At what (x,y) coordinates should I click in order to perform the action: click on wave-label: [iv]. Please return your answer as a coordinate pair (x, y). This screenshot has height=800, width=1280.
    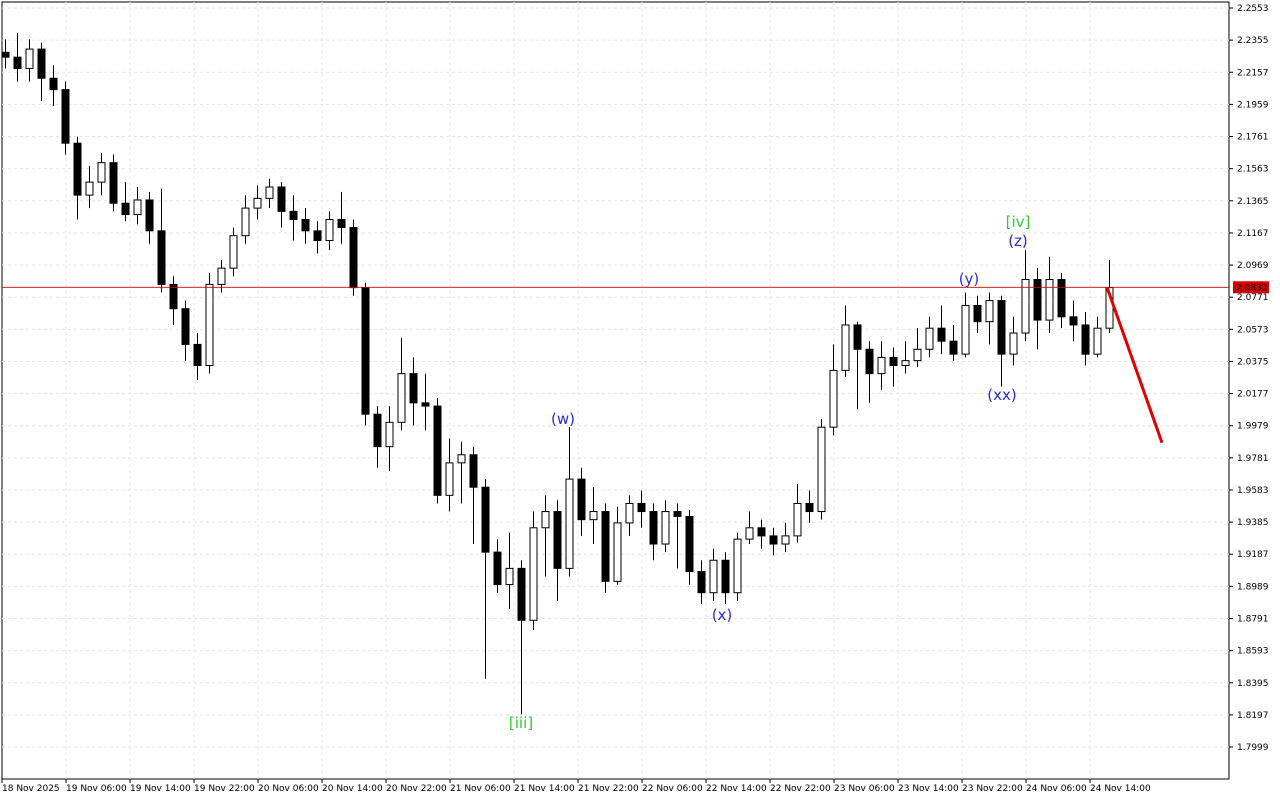
    Looking at the image, I should click on (1018, 222).